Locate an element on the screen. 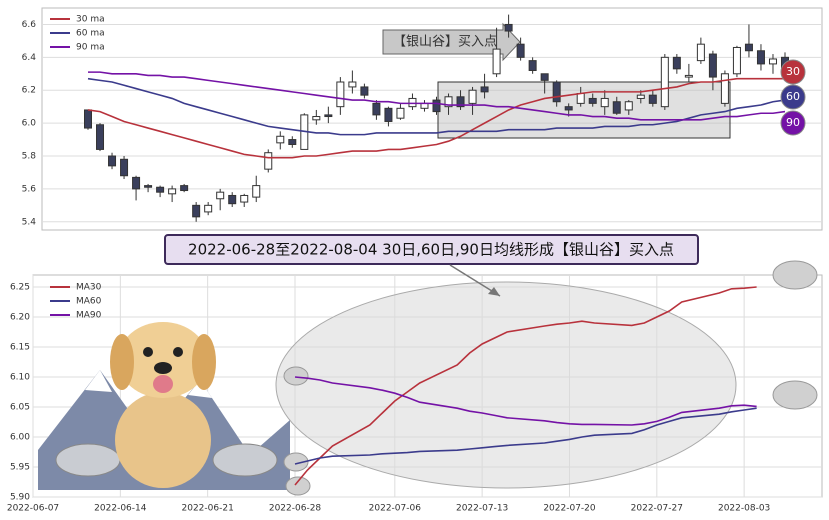 The width and height of the screenshot is (829, 520). x-tick-label: 2022-07-20 is located at coordinates (569, 509).